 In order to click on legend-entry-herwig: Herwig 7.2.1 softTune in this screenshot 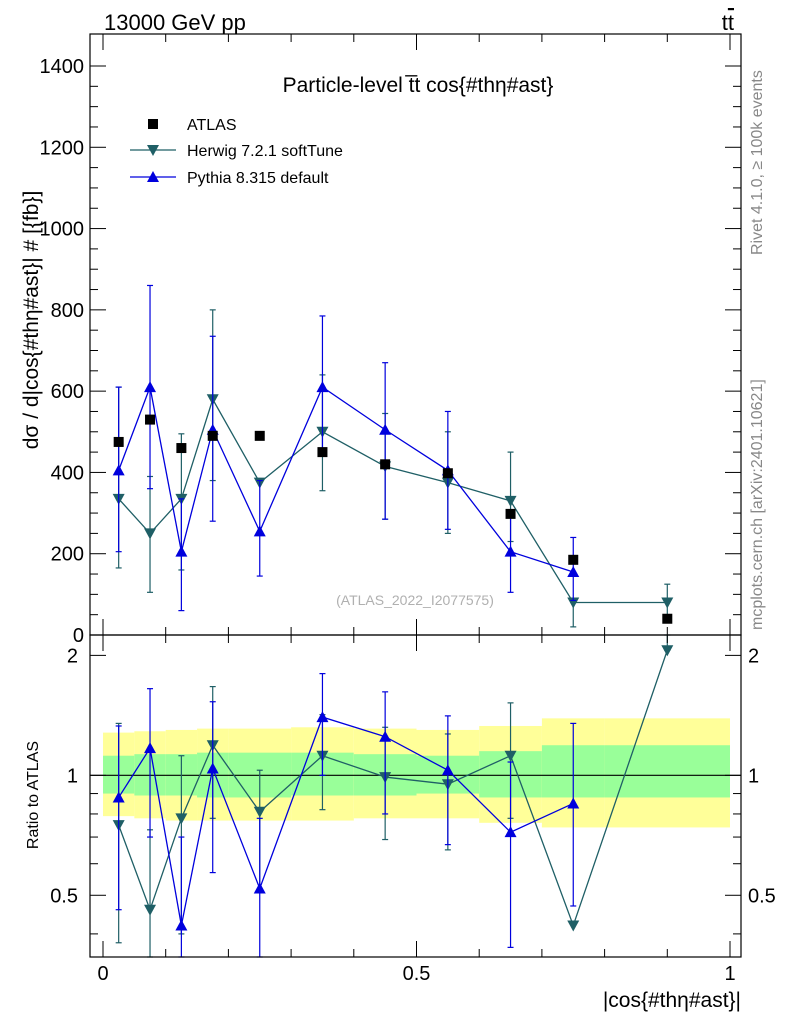, I will do `click(236, 151)`.